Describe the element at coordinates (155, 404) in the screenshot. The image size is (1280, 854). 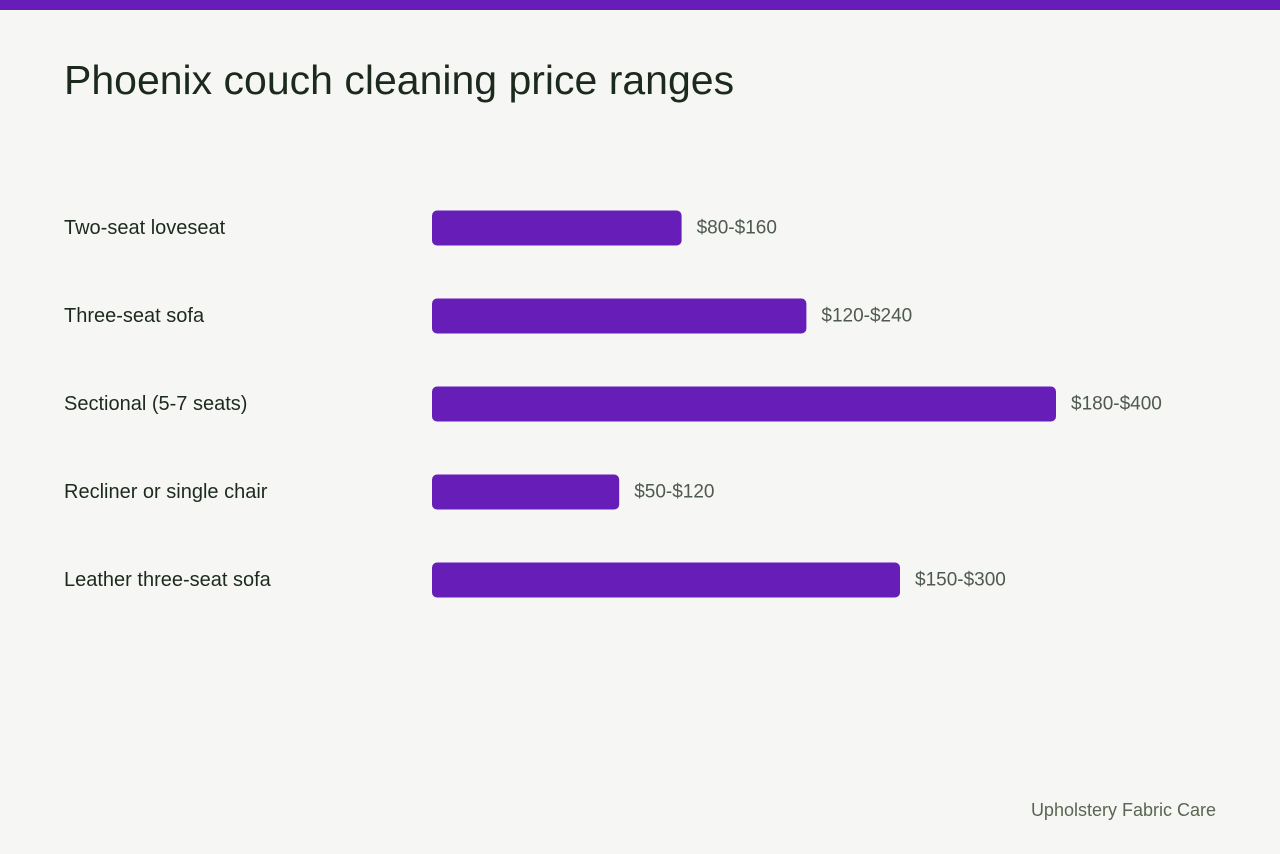
I see `category-label: Sectional (5-7 seats)` at that location.